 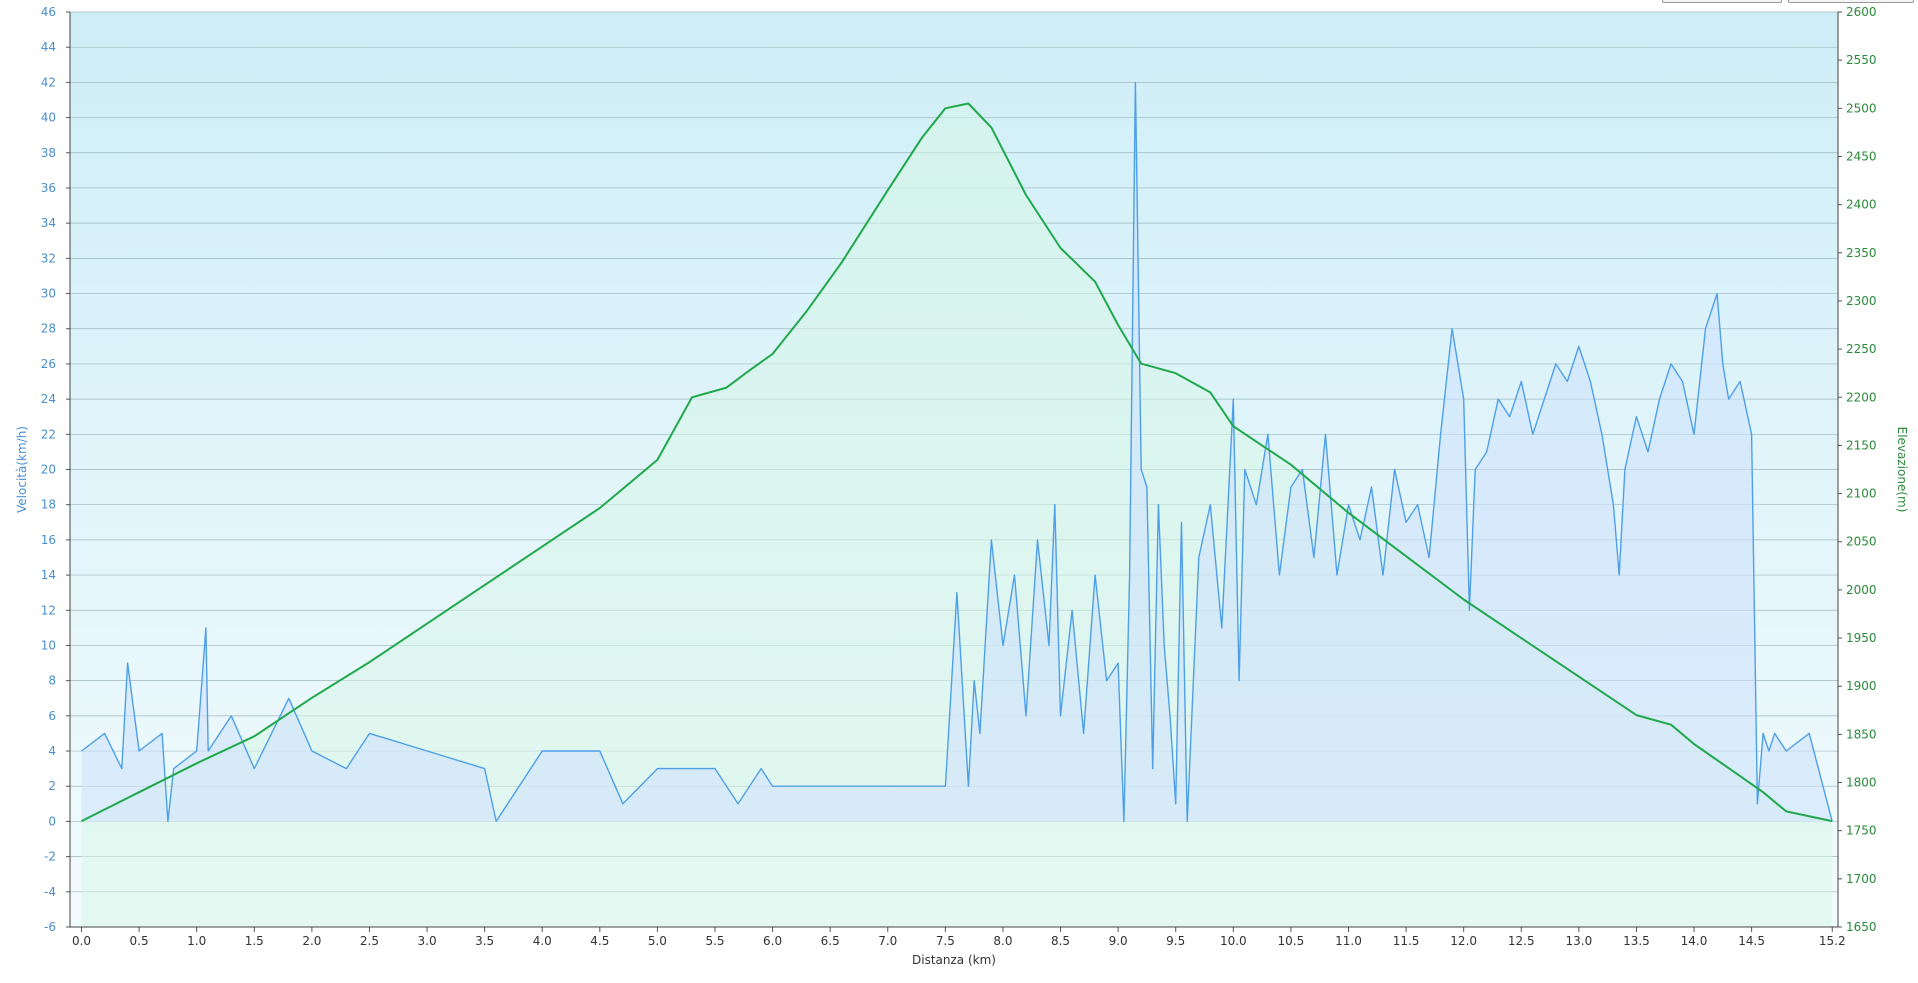 What do you see at coordinates (369, 941) in the screenshot?
I see `x-tick-label: 2.5` at bounding box center [369, 941].